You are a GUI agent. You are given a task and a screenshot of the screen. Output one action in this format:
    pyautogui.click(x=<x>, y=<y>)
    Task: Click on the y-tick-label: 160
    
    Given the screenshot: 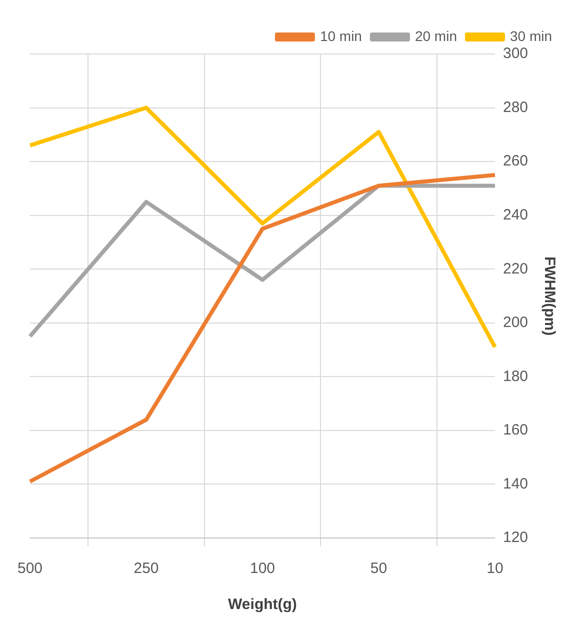 What is the action you would take?
    pyautogui.click(x=515, y=430)
    